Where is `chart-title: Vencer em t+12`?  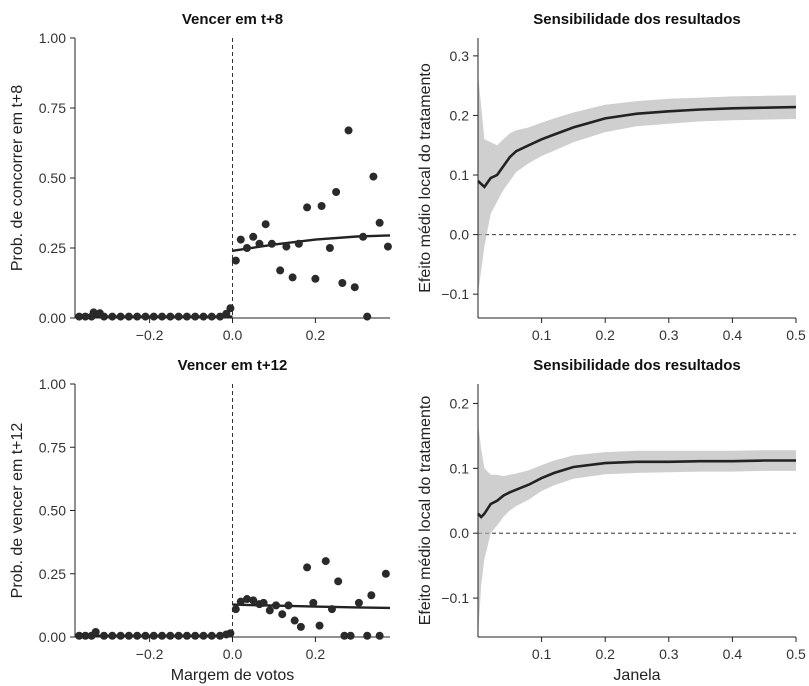
chart-title: Vencer em t+12 is located at coordinates (233, 365).